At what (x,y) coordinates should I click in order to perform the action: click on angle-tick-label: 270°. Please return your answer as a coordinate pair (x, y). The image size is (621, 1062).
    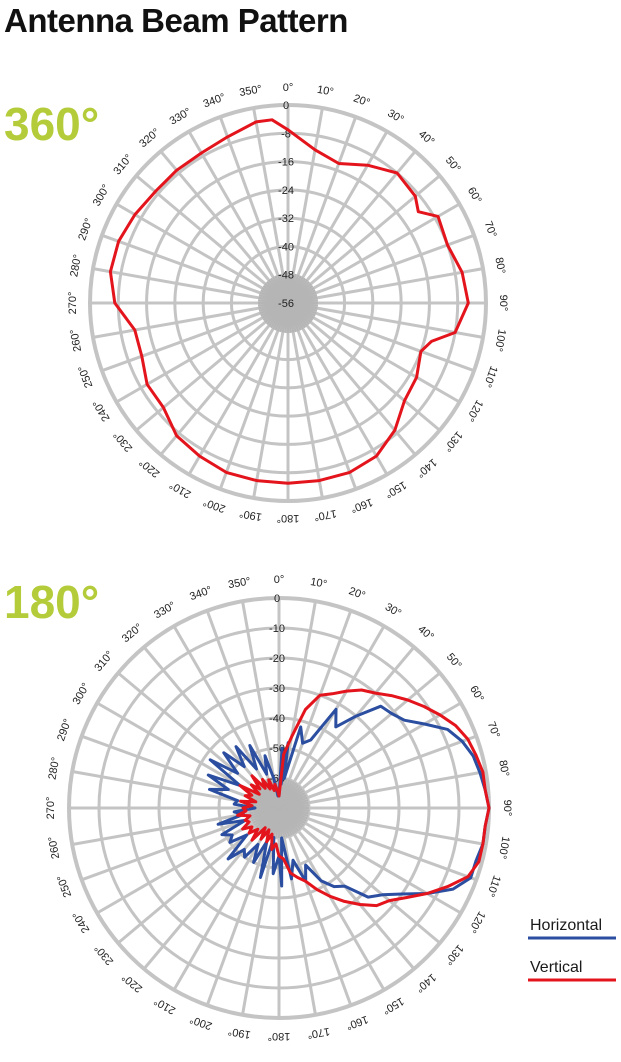
    Looking at the image, I should click on (51, 808).